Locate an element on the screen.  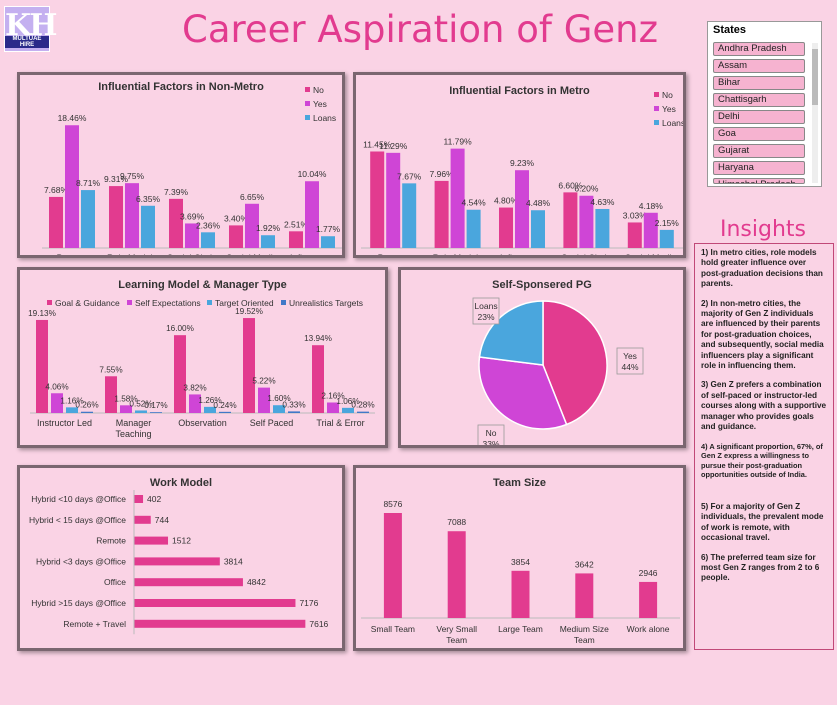
data-label: 2.15% is located at coordinates (667, 223).